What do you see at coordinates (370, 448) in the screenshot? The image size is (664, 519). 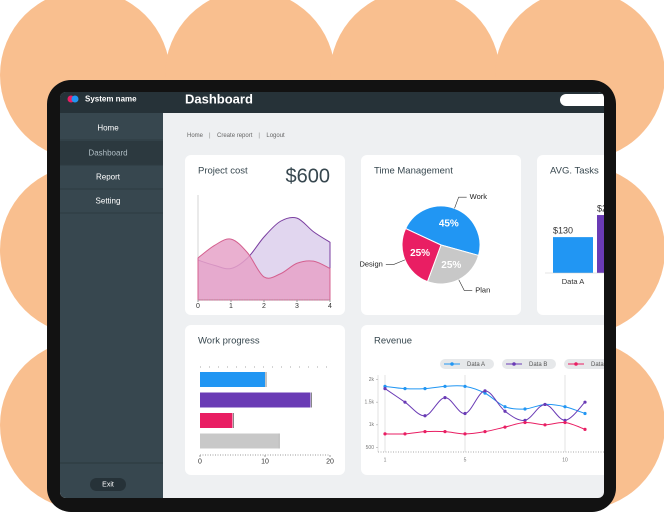 I see `y-tick-label: 500` at bounding box center [370, 448].